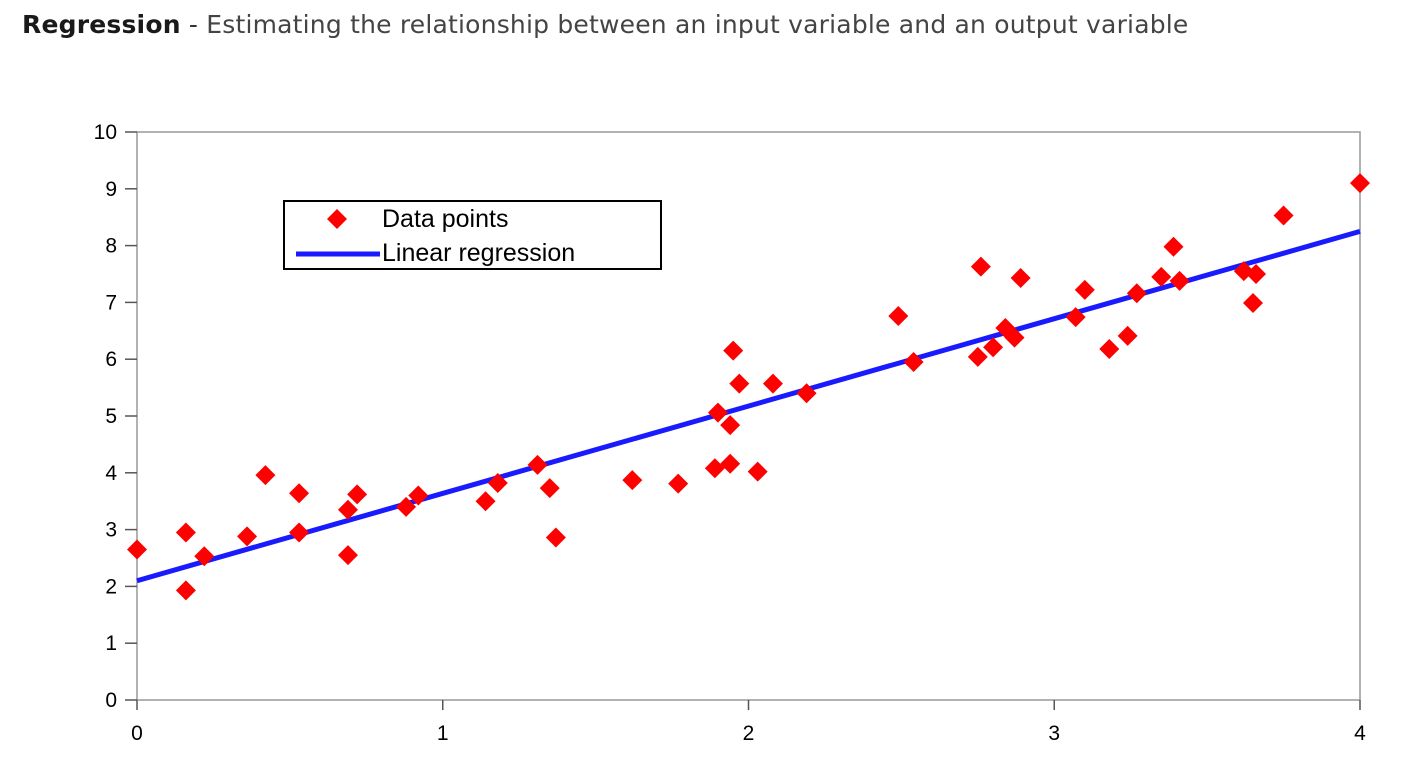 This screenshot has width=1412, height=768. What do you see at coordinates (111, 530) in the screenshot?
I see `y-tick-label: 3` at bounding box center [111, 530].